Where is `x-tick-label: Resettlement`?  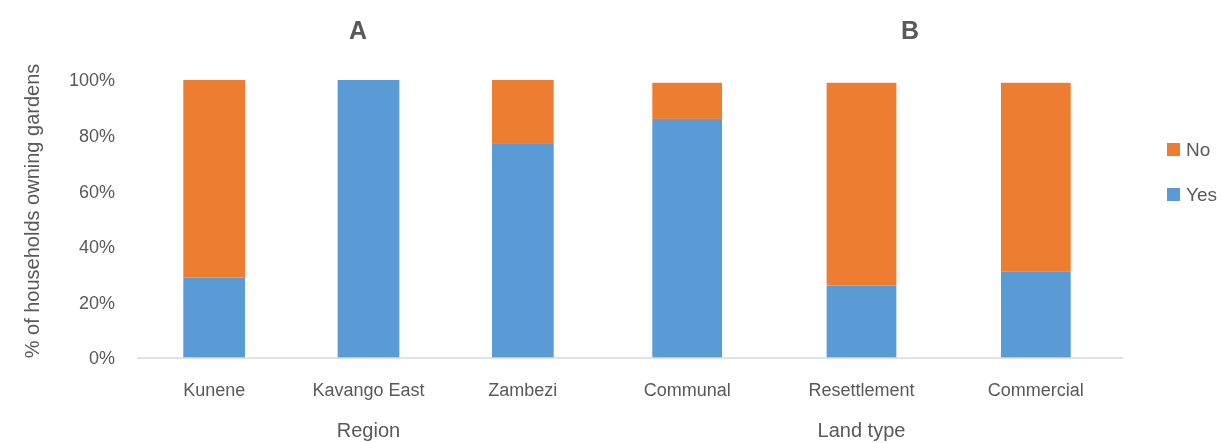 x-tick-label: Resettlement is located at coordinates (861, 390).